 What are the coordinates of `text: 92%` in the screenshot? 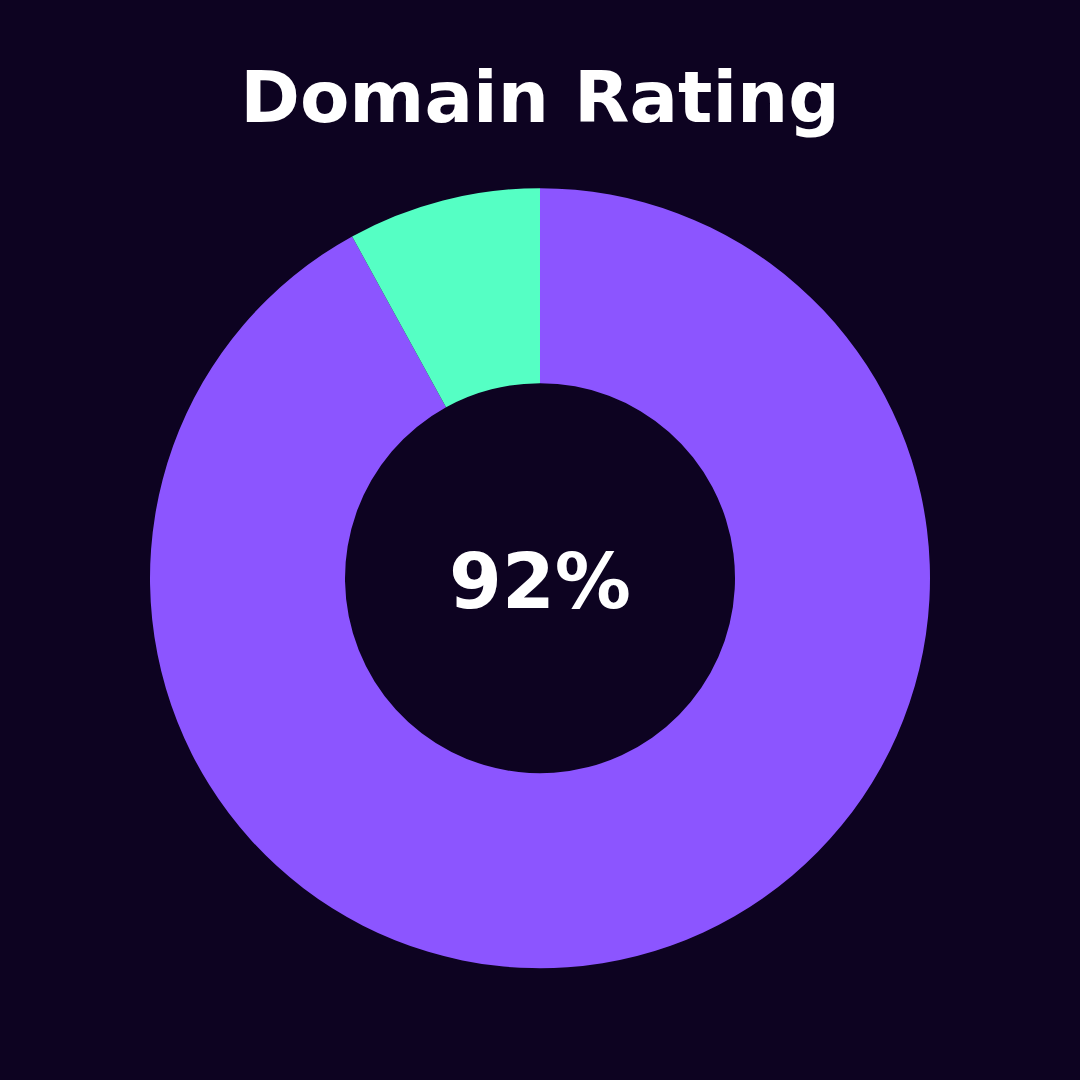 It's located at (540, 581).